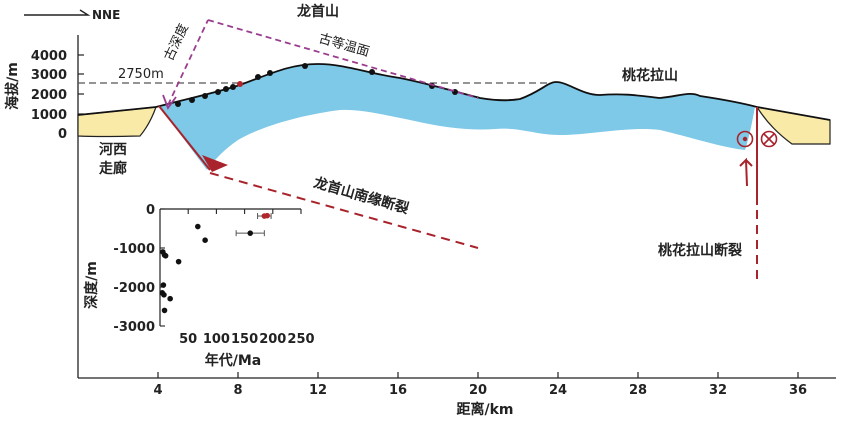 The width and height of the screenshot is (850, 423). Describe the element at coordinates (12, 86) in the screenshot. I see `main-y-axis-label: 海拔/m` at that location.